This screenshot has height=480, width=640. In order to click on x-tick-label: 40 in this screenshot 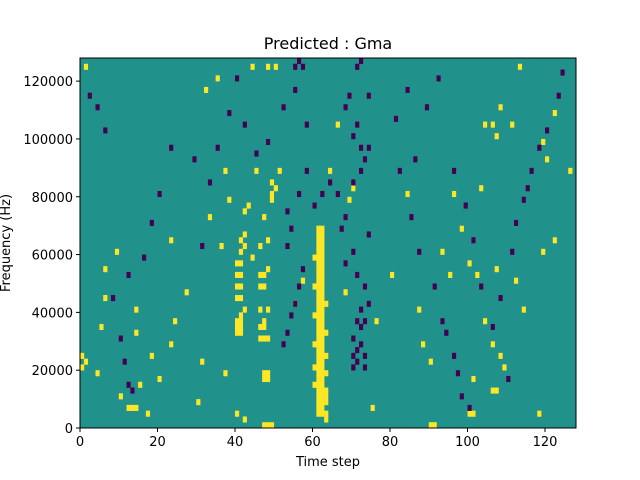, I will do `click(235, 442)`.